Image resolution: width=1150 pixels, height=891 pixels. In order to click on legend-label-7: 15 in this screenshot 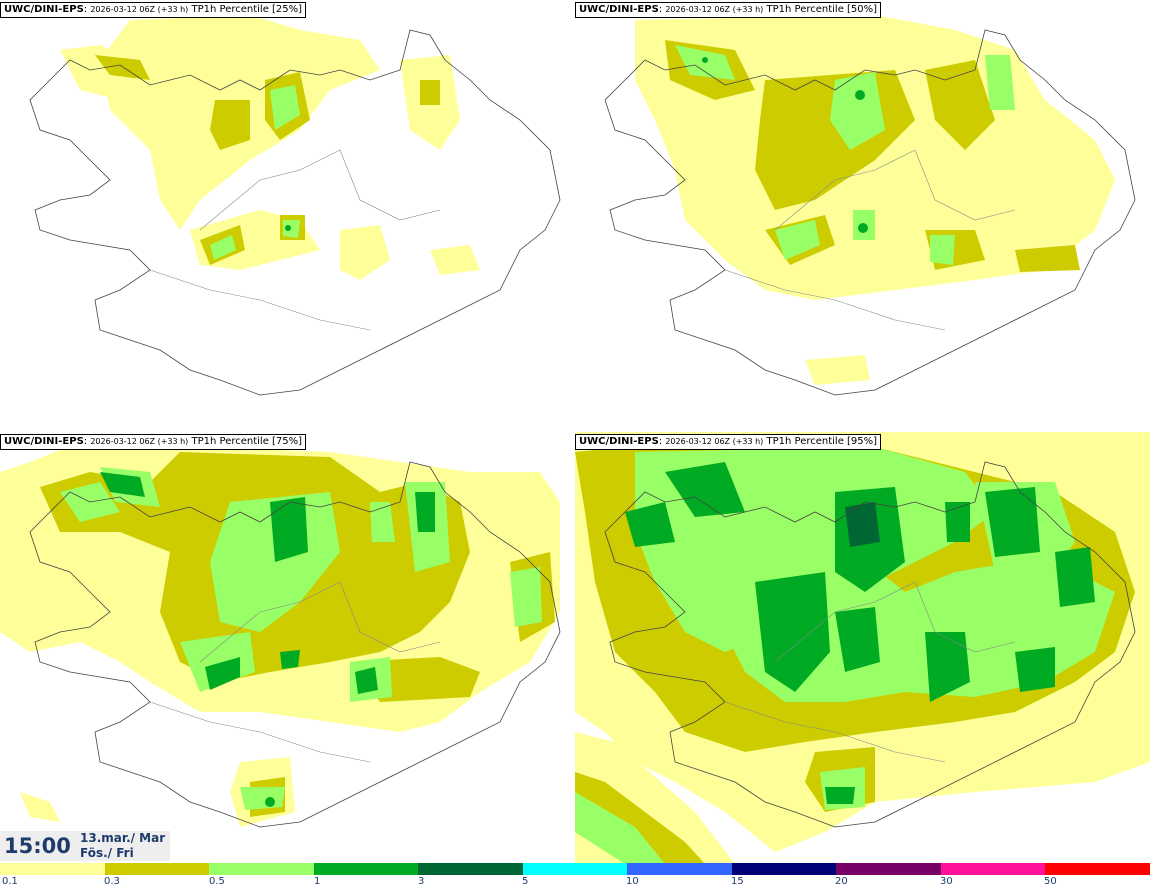, I will do `click(737, 881)`.